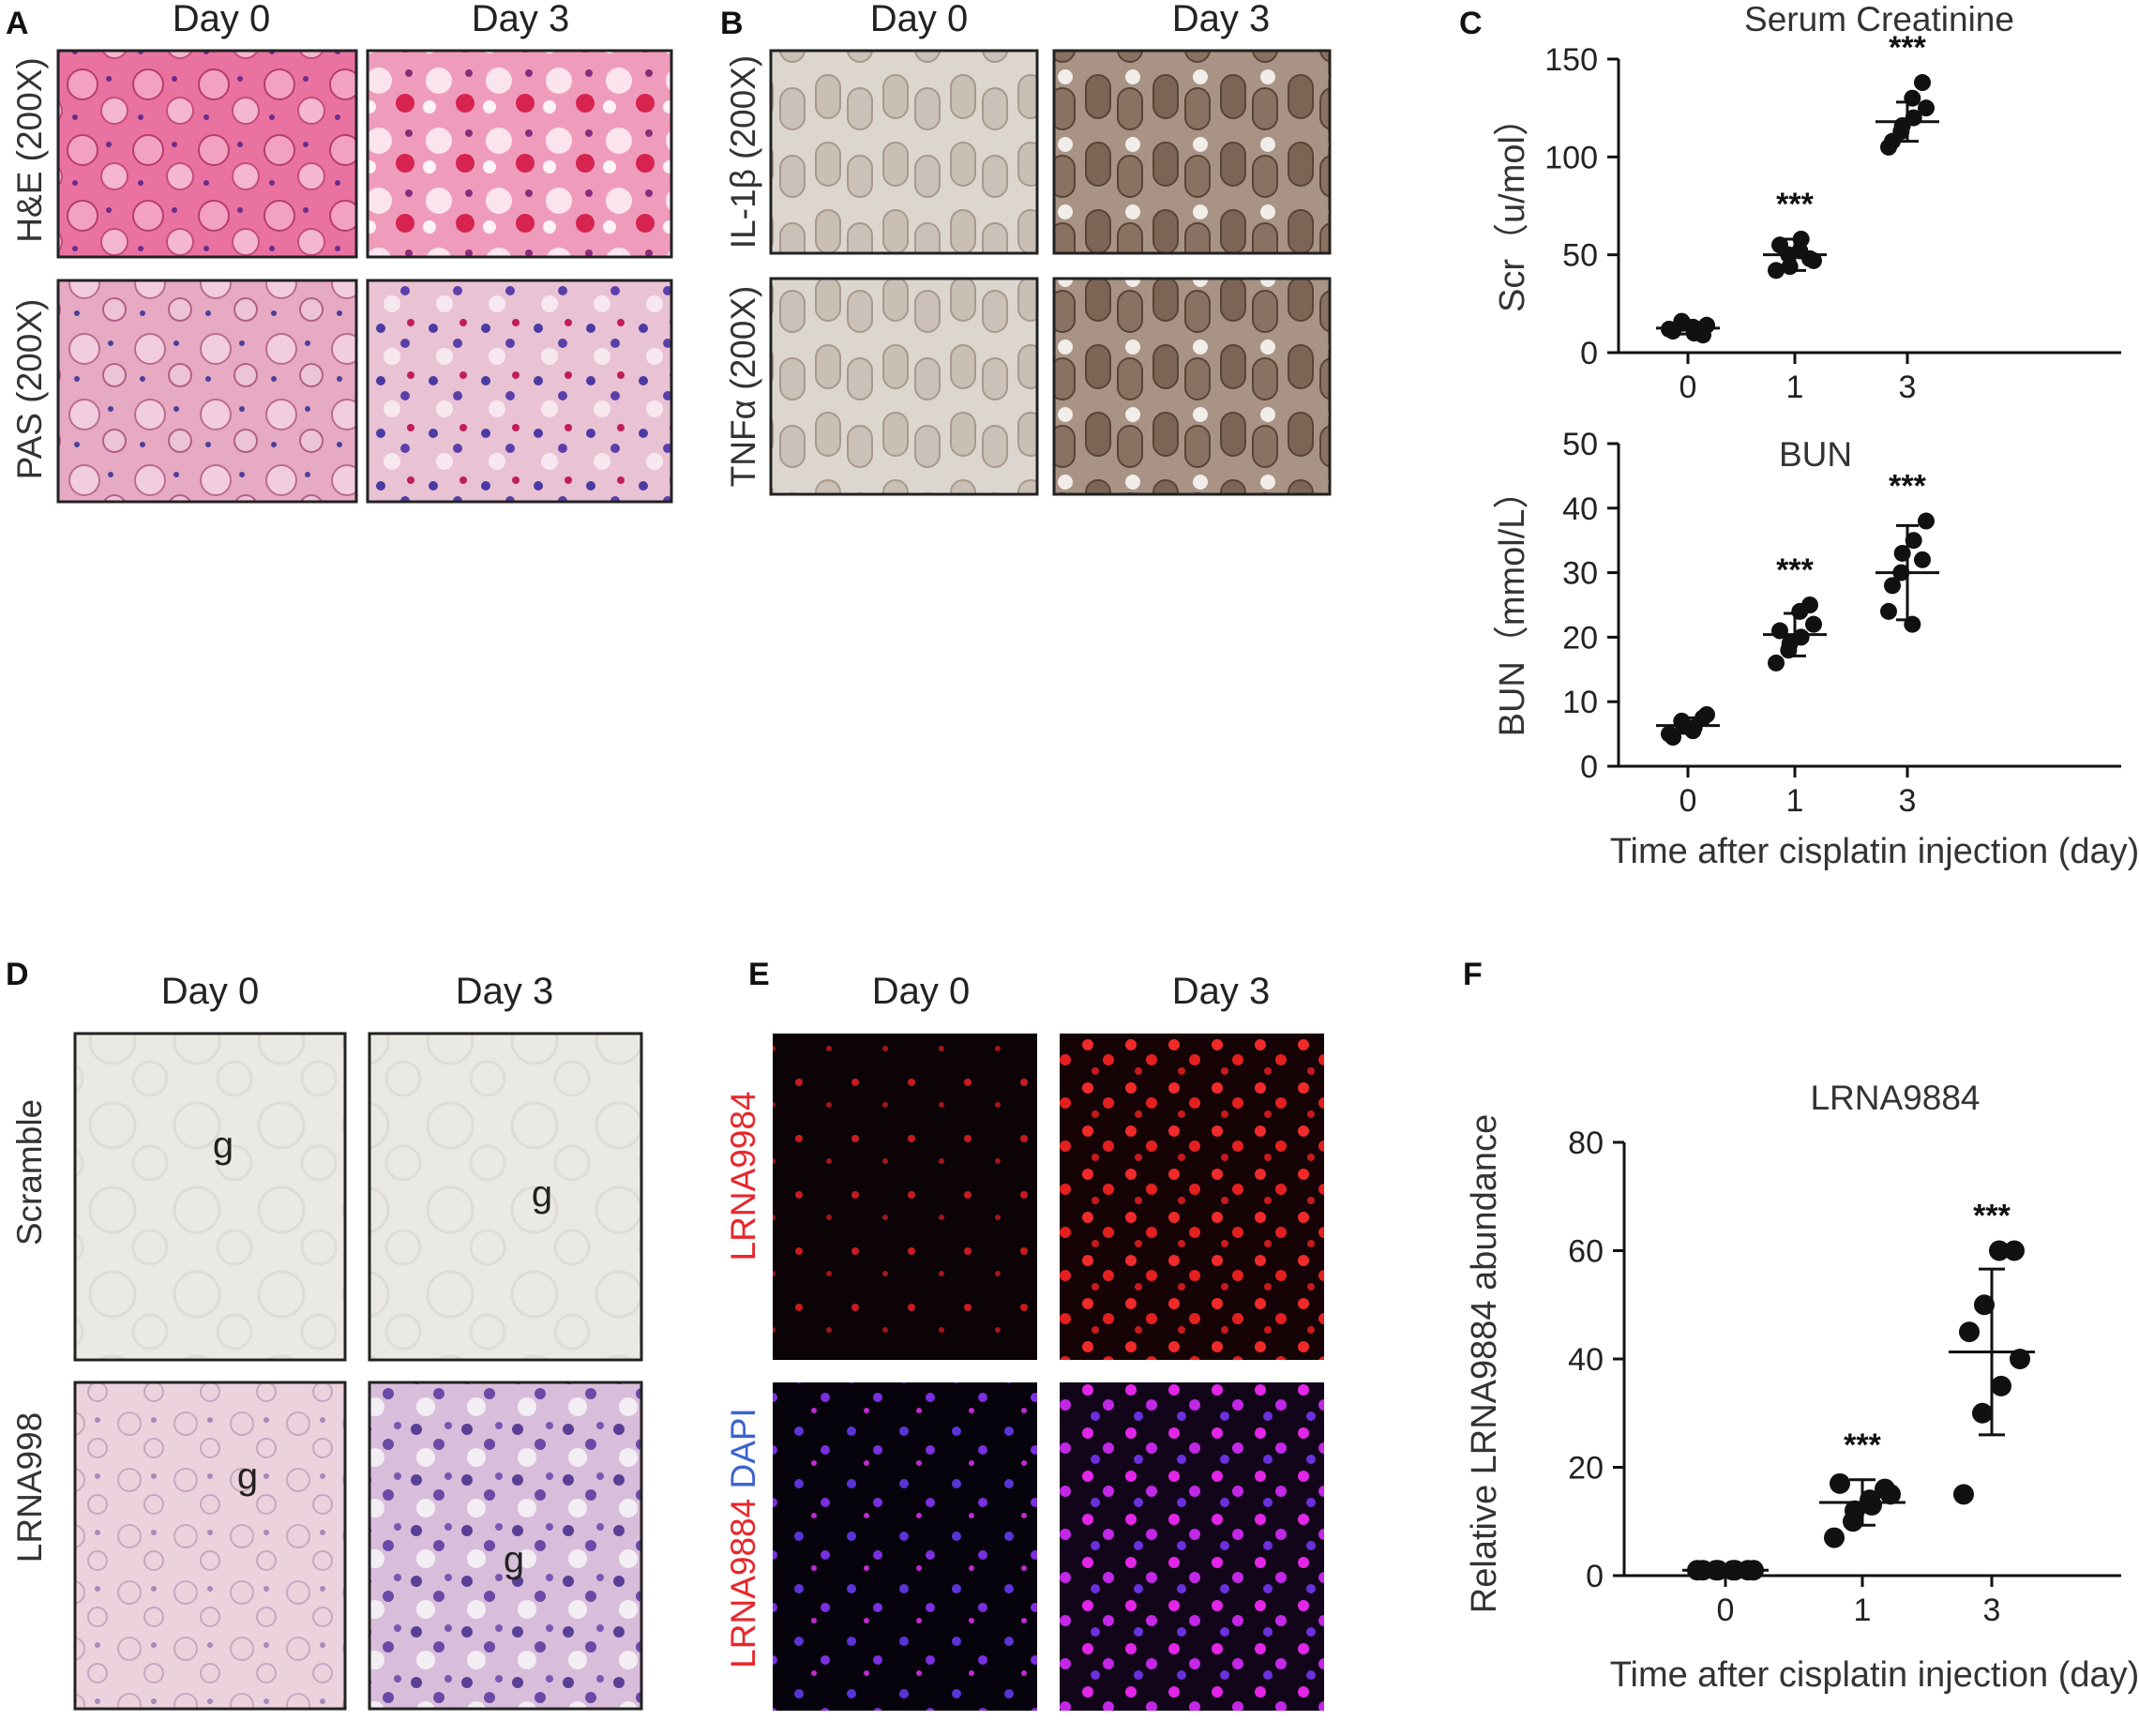 The image size is (2139, 1736). Describe the element at coordinates (210, 1545) in the screenshot. I see `lrna998-day0-micrograph` at that location.